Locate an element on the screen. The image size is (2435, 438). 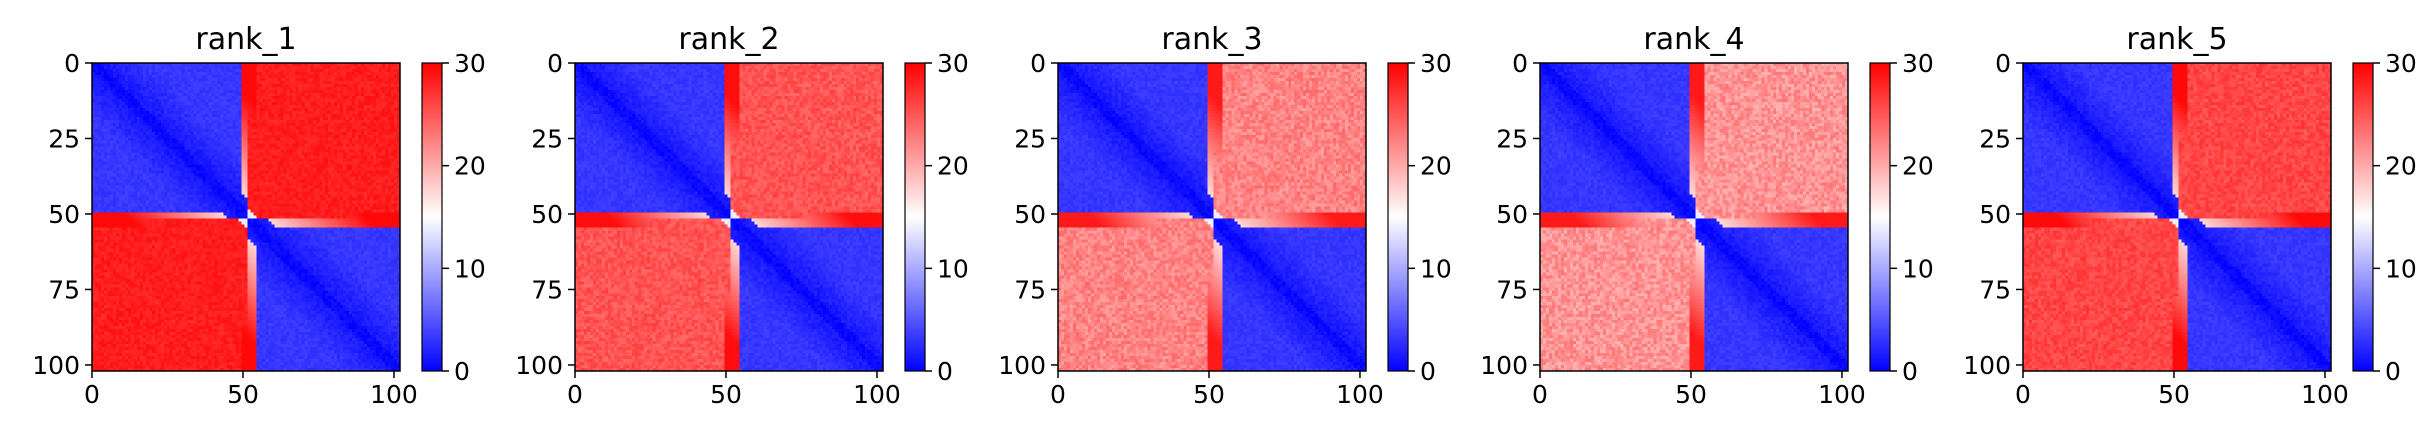
panel-title: rank_4 is located at coordinates (1693, 39).